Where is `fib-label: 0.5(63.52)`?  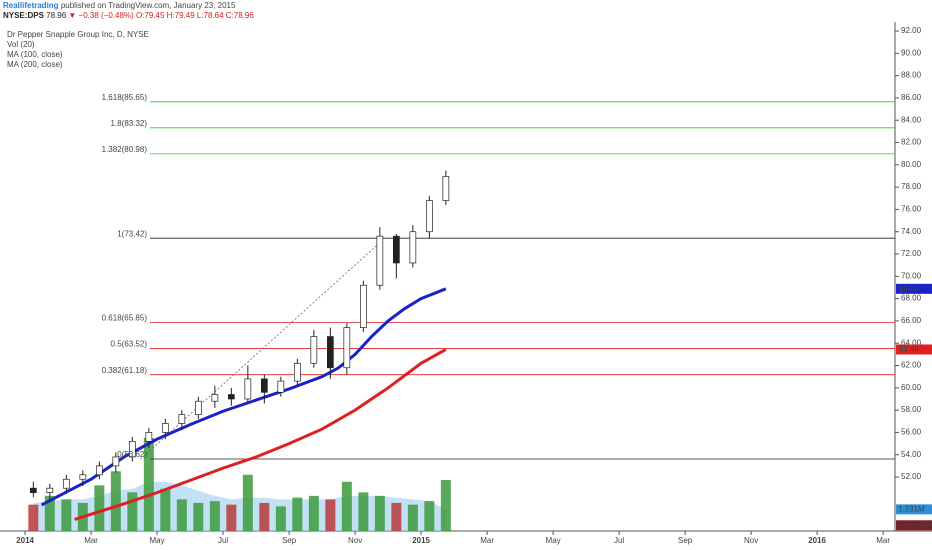
fib-label: 0.5(63.52) is located at coordinates (129, 344).